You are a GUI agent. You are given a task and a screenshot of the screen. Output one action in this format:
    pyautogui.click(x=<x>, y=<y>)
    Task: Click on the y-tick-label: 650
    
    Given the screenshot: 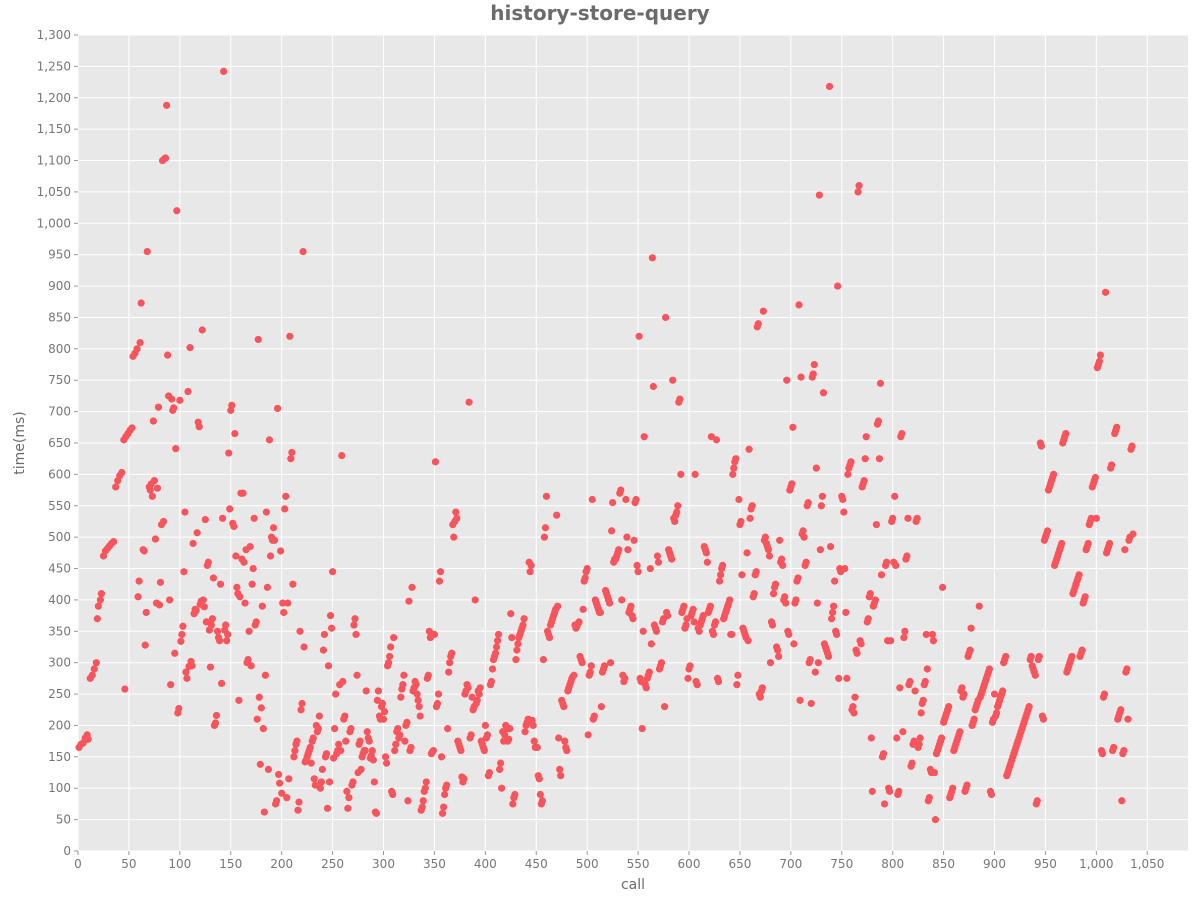 What is the action you would take?
    pyautogui.click(x=59, y=443)
    